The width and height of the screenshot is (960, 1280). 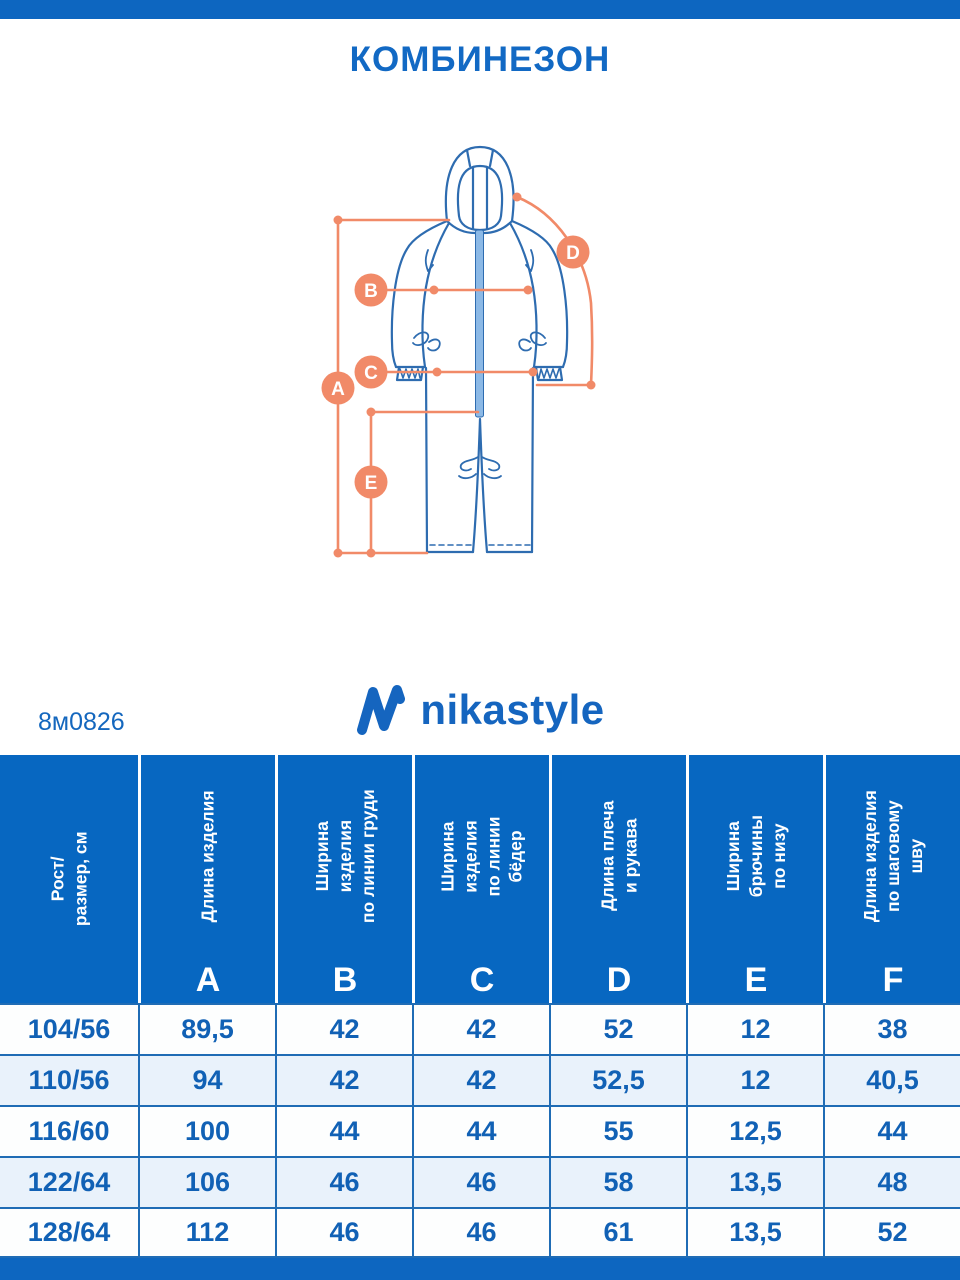 I want to click on brand-mark-icon, so click(x=381, y=710).